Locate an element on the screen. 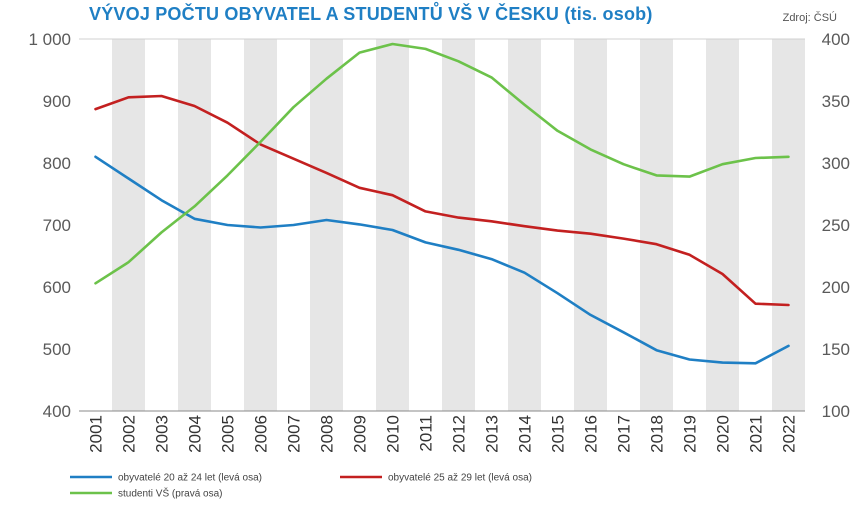 This screenshot has width=863, height=512. x-tick-label: 2018 is located at coordinates (657, 434).